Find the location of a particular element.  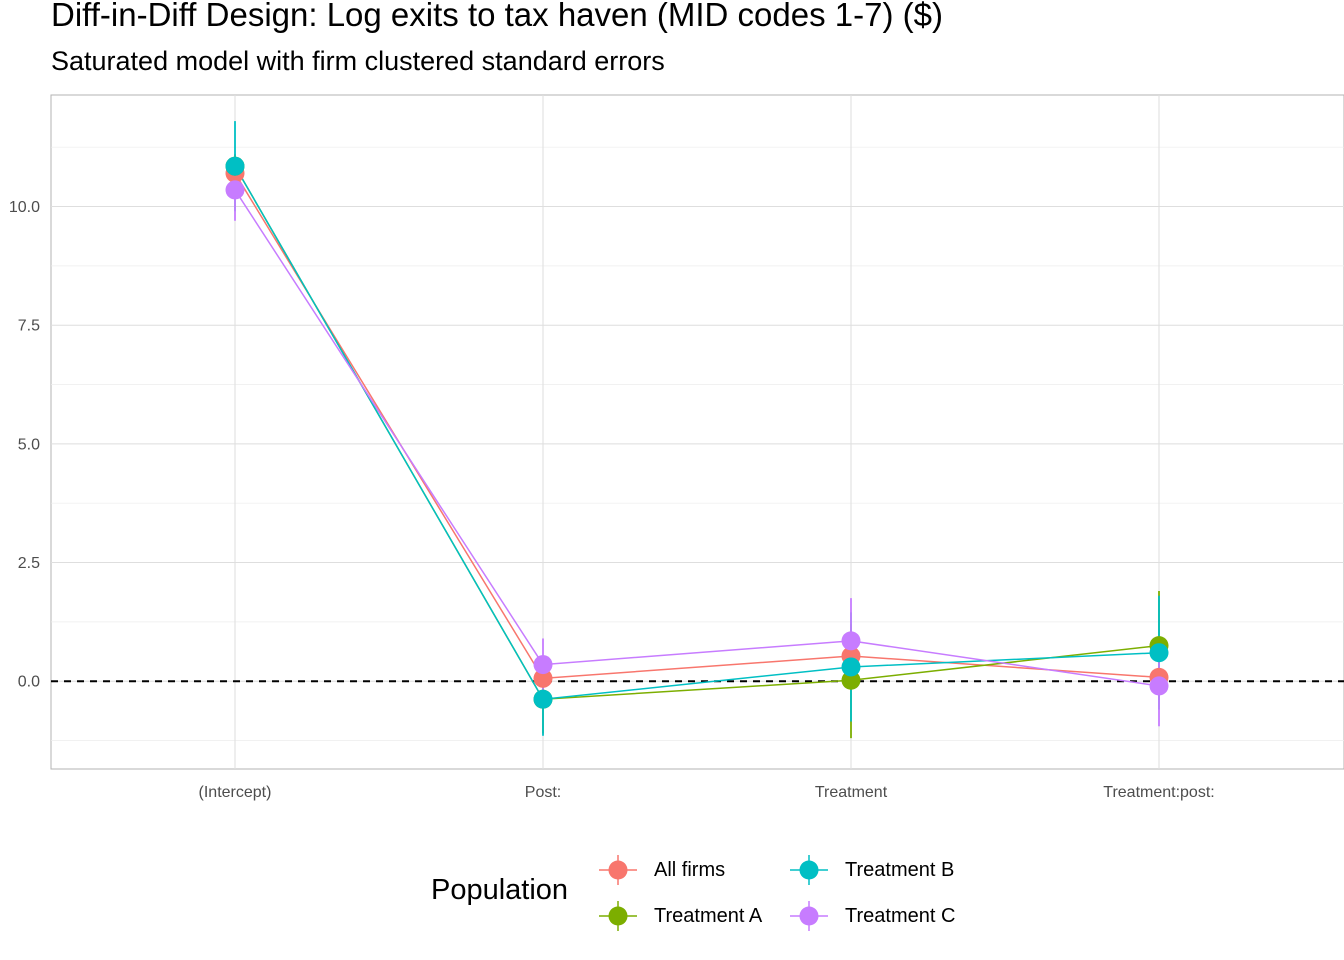

x-tick-label: Treatment is located at coordinates (851, 792).